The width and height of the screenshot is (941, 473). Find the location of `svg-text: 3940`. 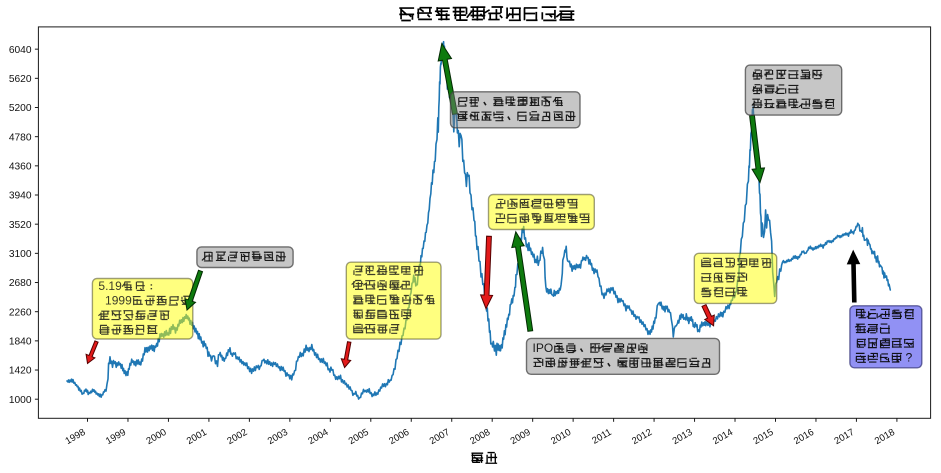

svg-text: 3940 is located at coordinates (20, 196).